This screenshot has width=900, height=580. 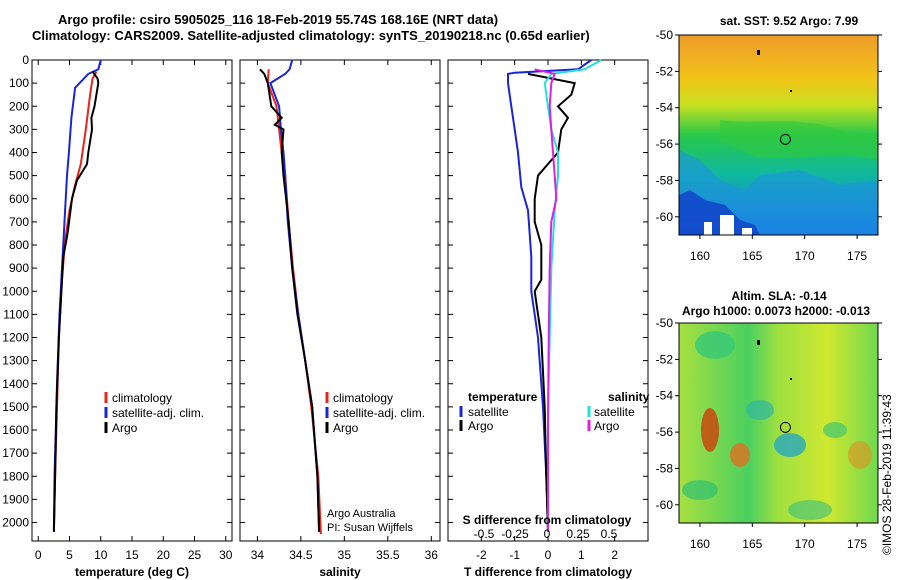 I want to click on depth-tick-label: 1500, so click(x=15, y=407).